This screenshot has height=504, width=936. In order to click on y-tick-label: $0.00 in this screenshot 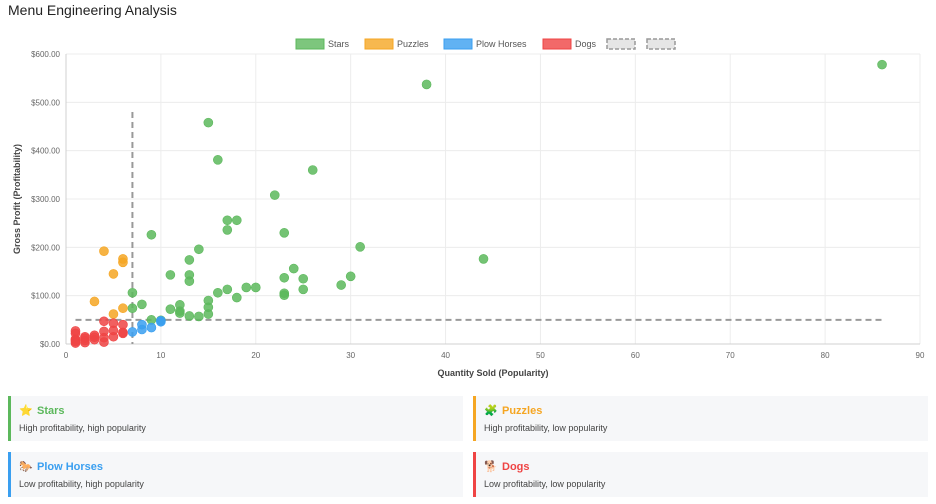, I will do `click(50, 344)`.